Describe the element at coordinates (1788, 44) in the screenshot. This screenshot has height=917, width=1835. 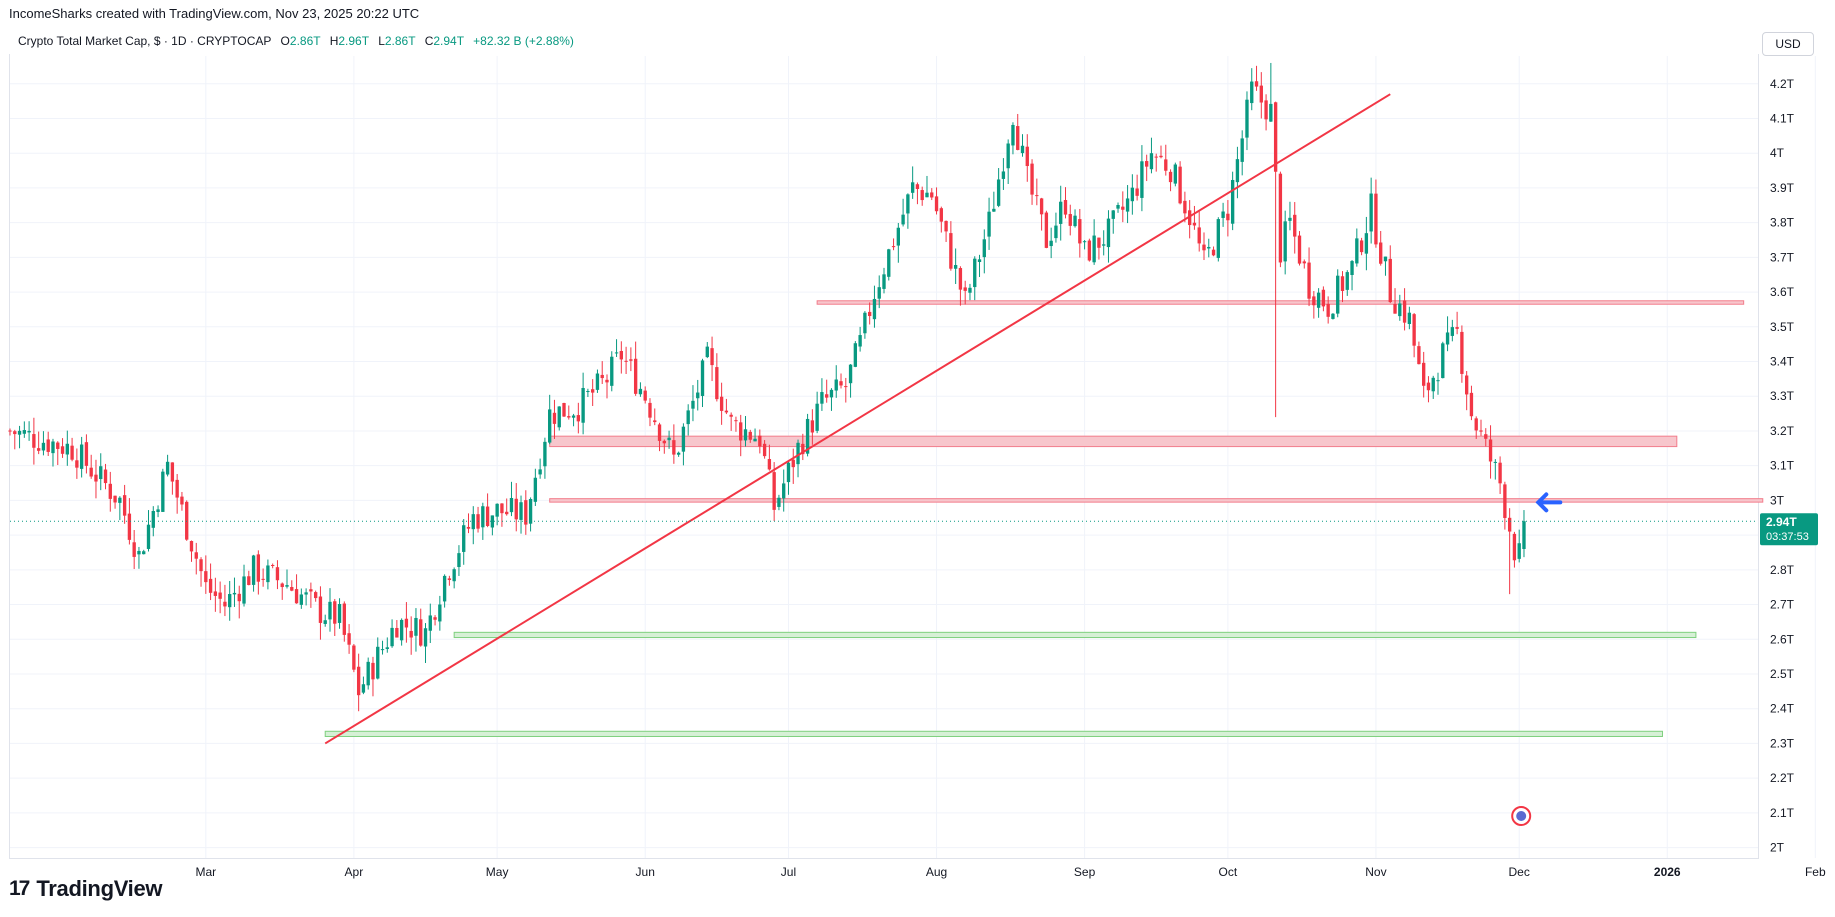
I see `currency-selector: USD` at that location.